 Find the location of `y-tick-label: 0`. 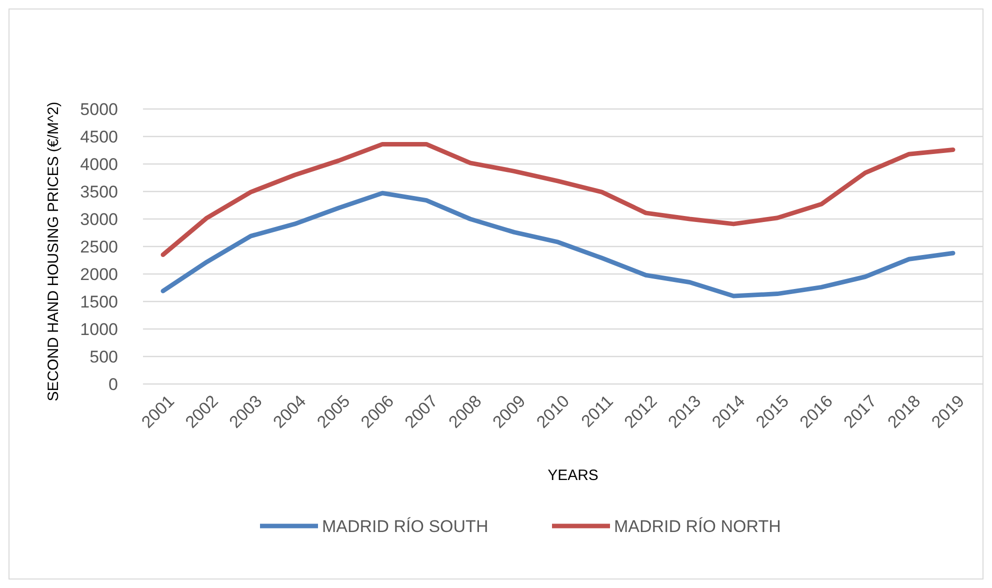

y-tick-label: 0 is located at coordinates (113, 384).